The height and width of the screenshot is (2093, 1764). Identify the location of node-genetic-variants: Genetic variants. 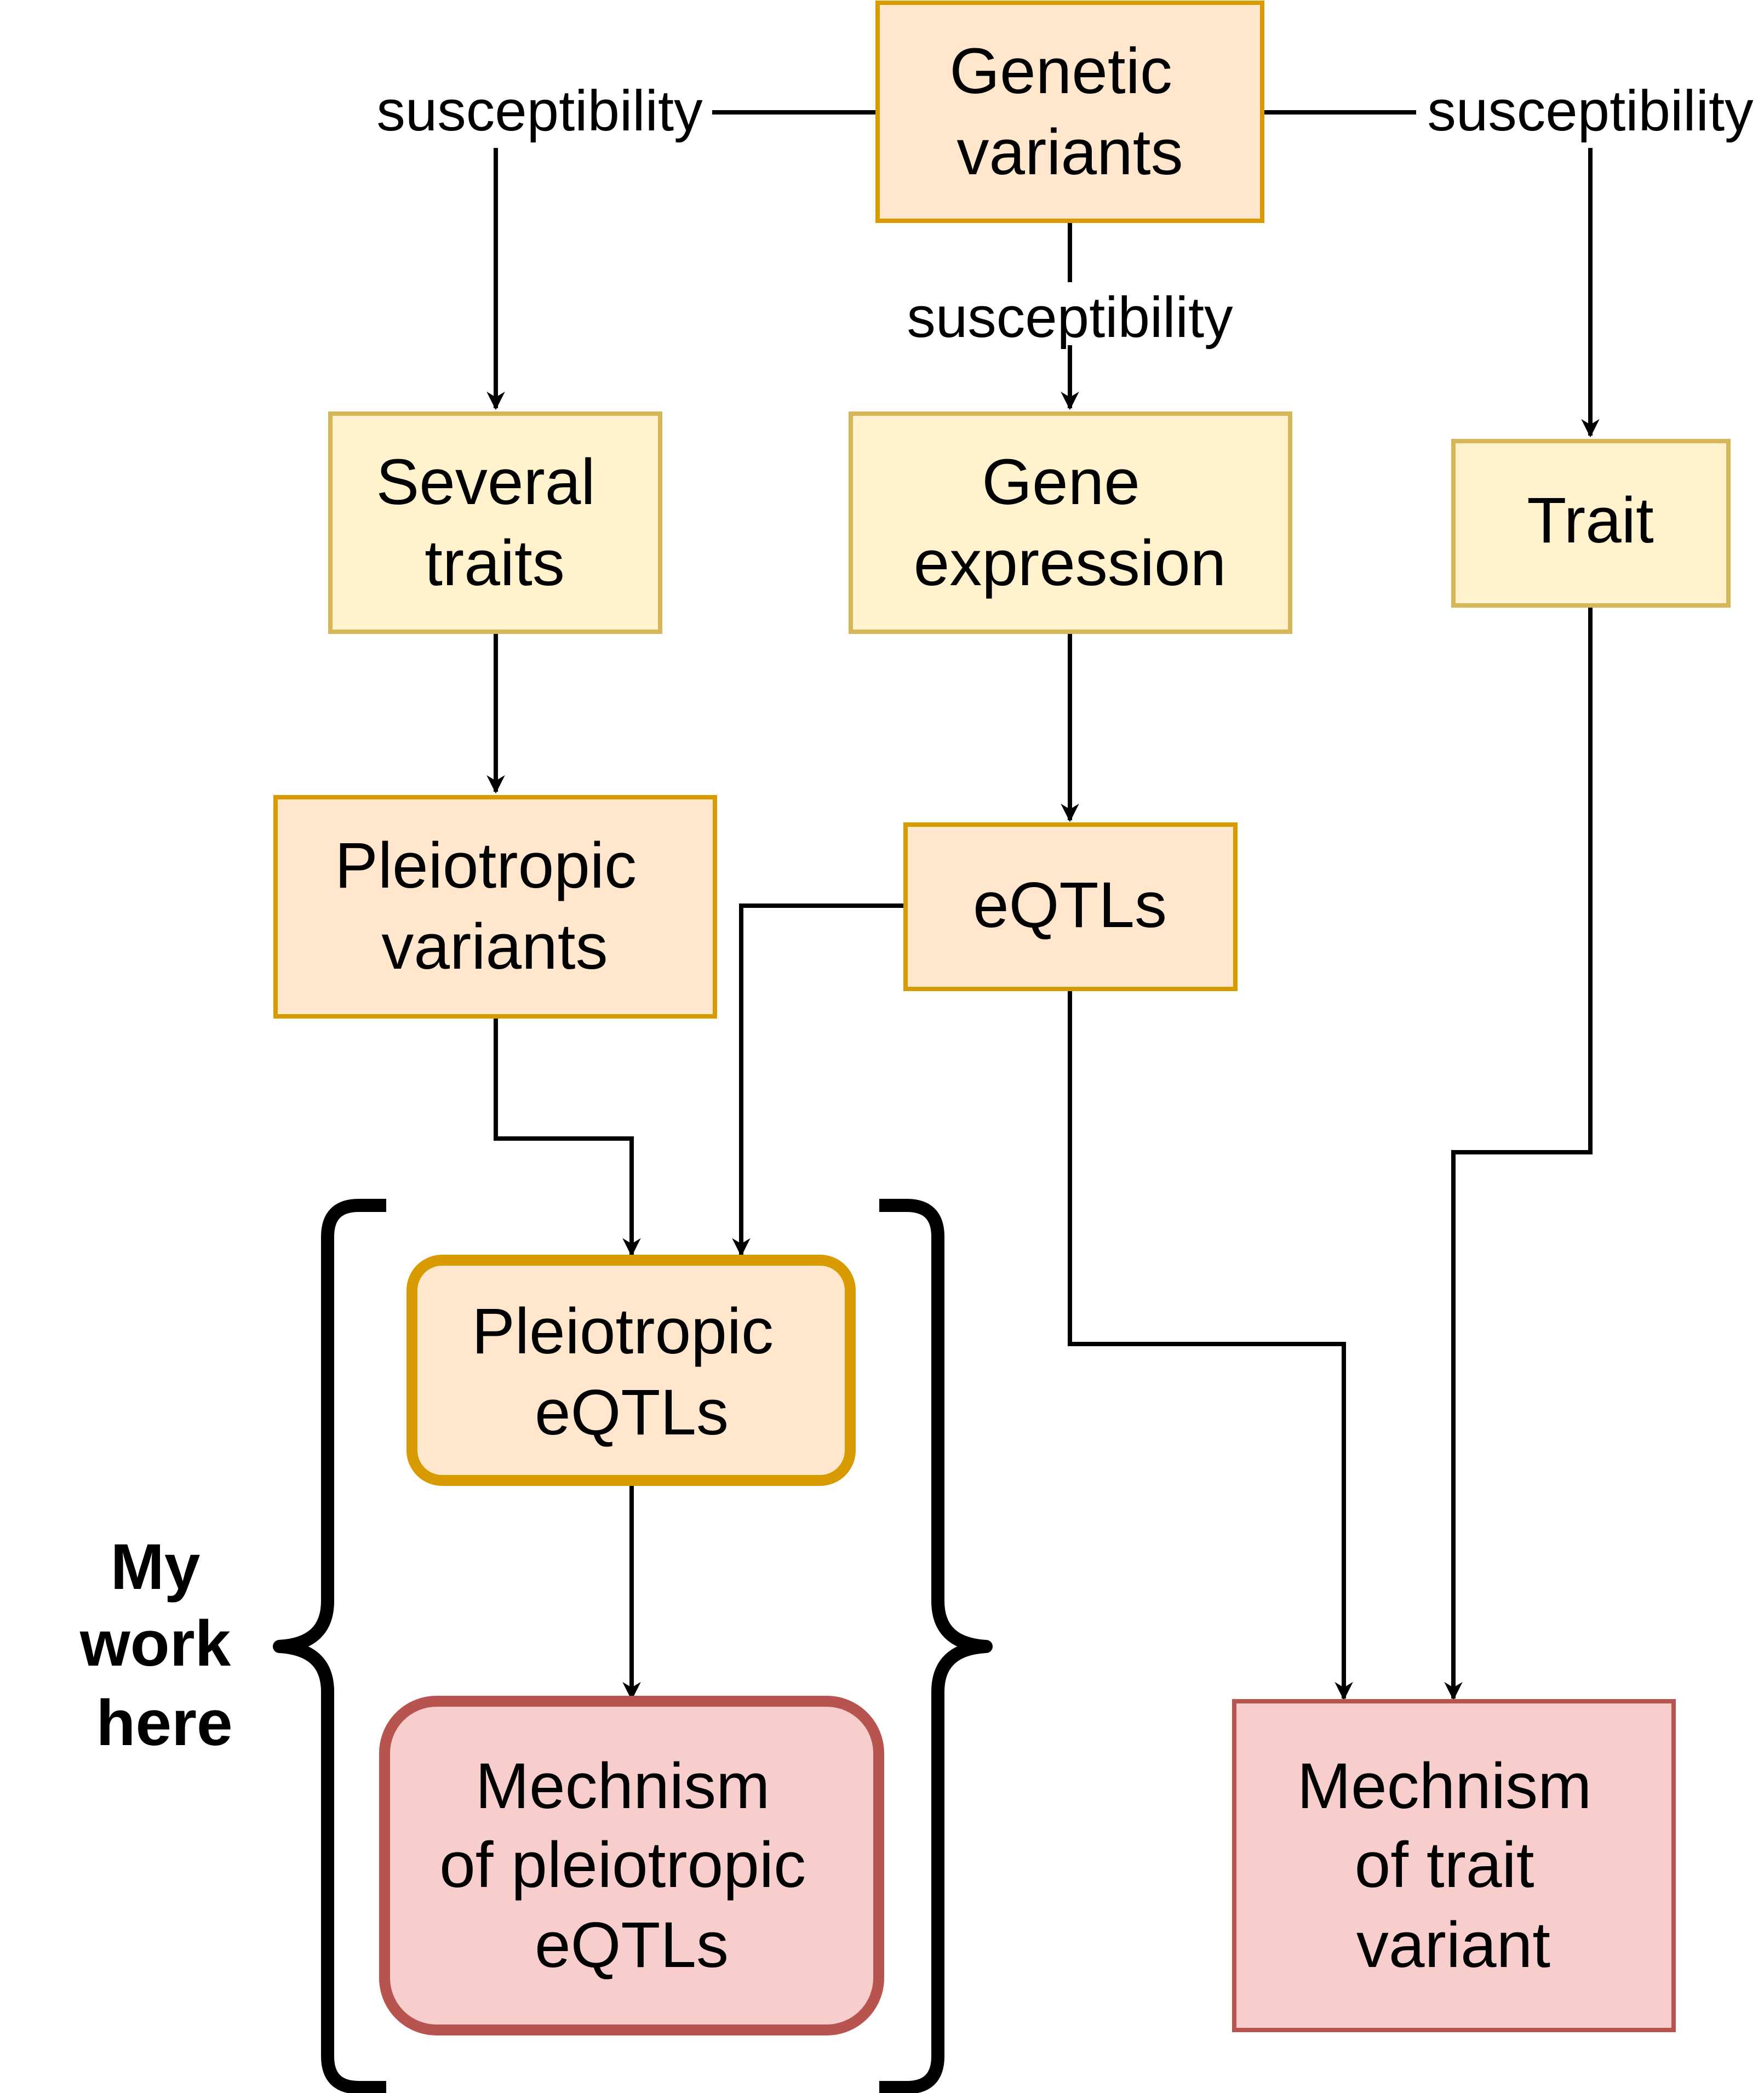
(1069, 112).